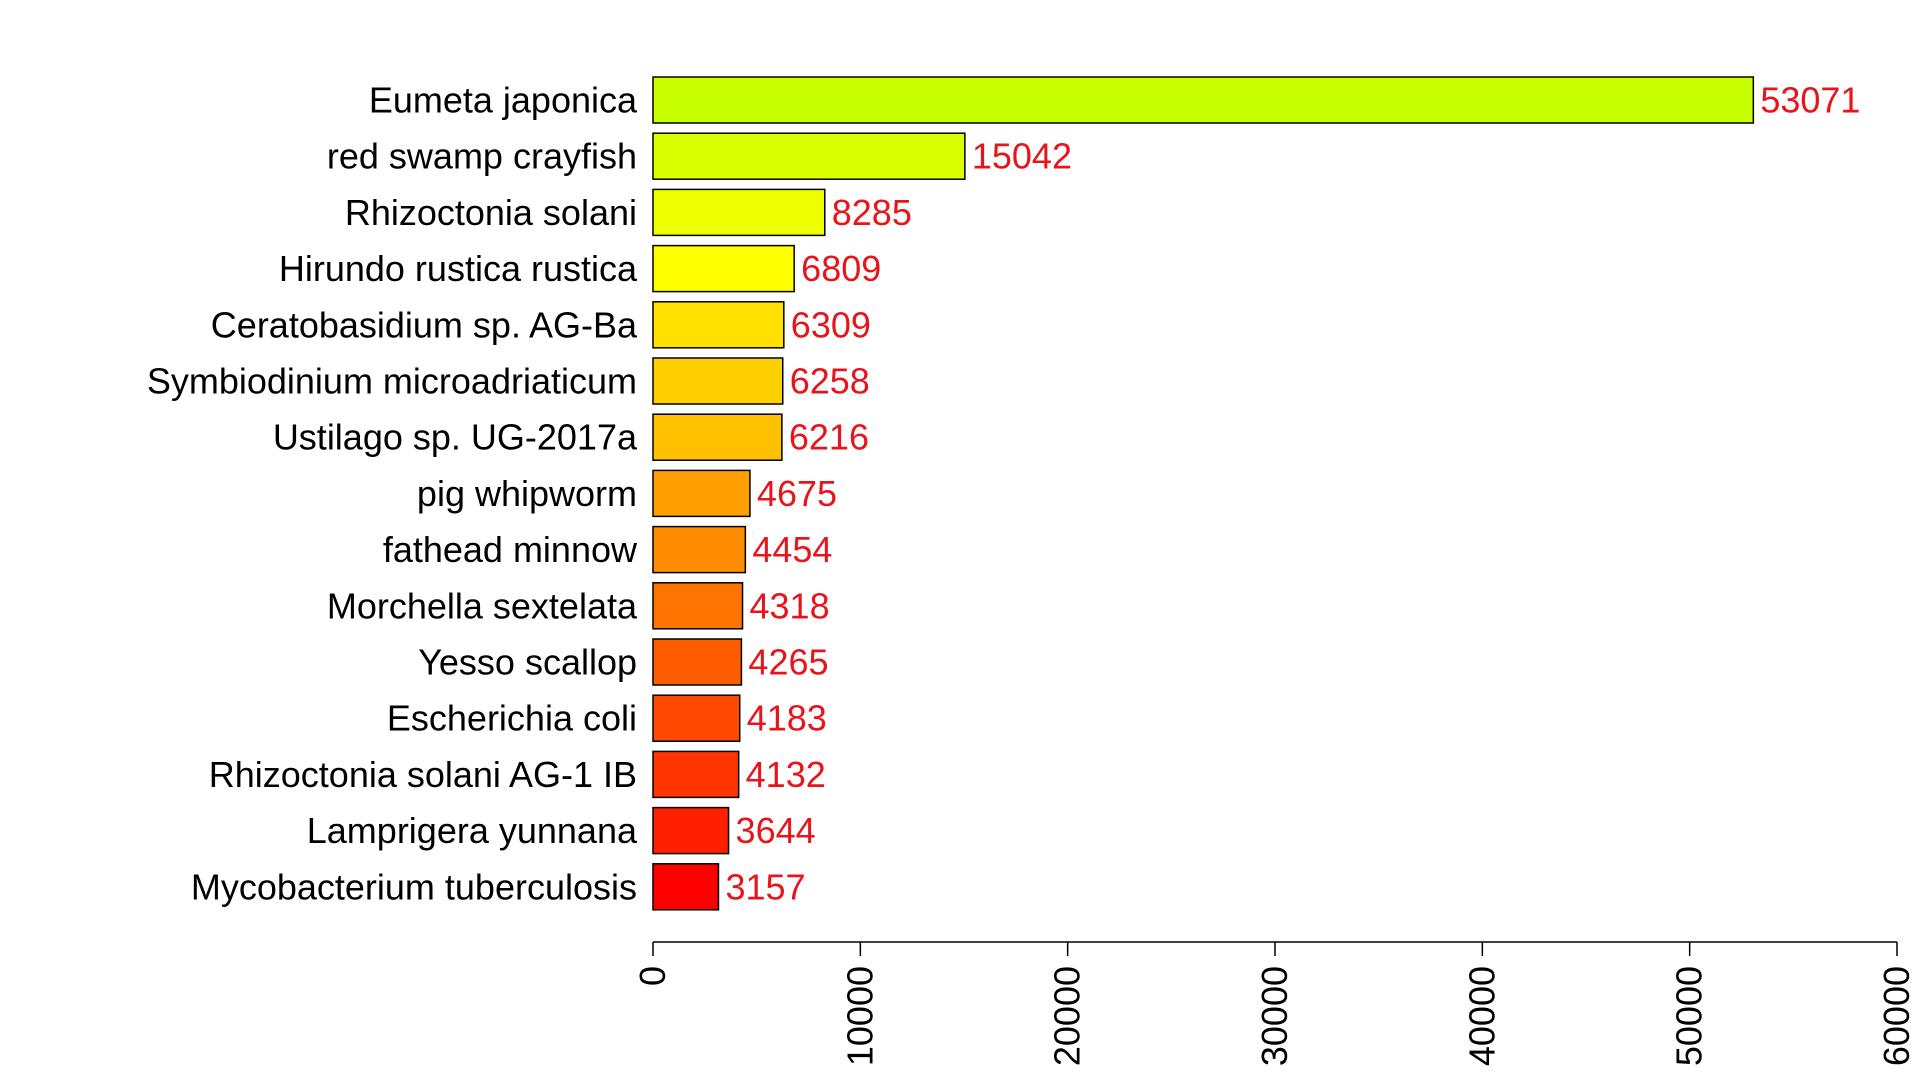  What do you see at coordinates (414, 886) in the screenshot?
I see `category-label: Mycobacterium tuberculosis` at bounding box center [414, 886].